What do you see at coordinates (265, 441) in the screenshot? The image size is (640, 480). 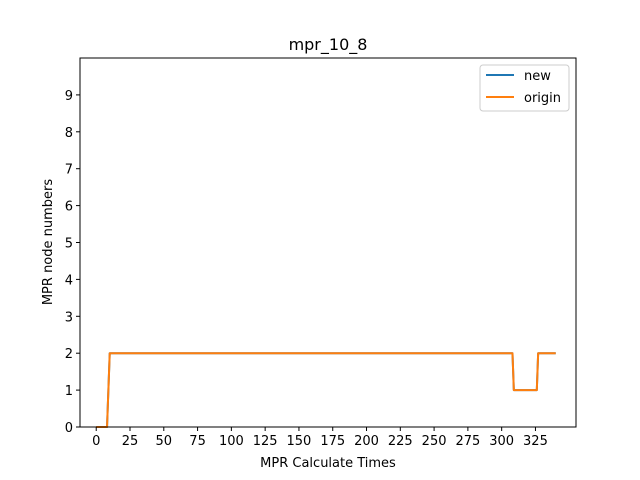 I see `x-tick-label: 125` at bounding box center [265, 441].